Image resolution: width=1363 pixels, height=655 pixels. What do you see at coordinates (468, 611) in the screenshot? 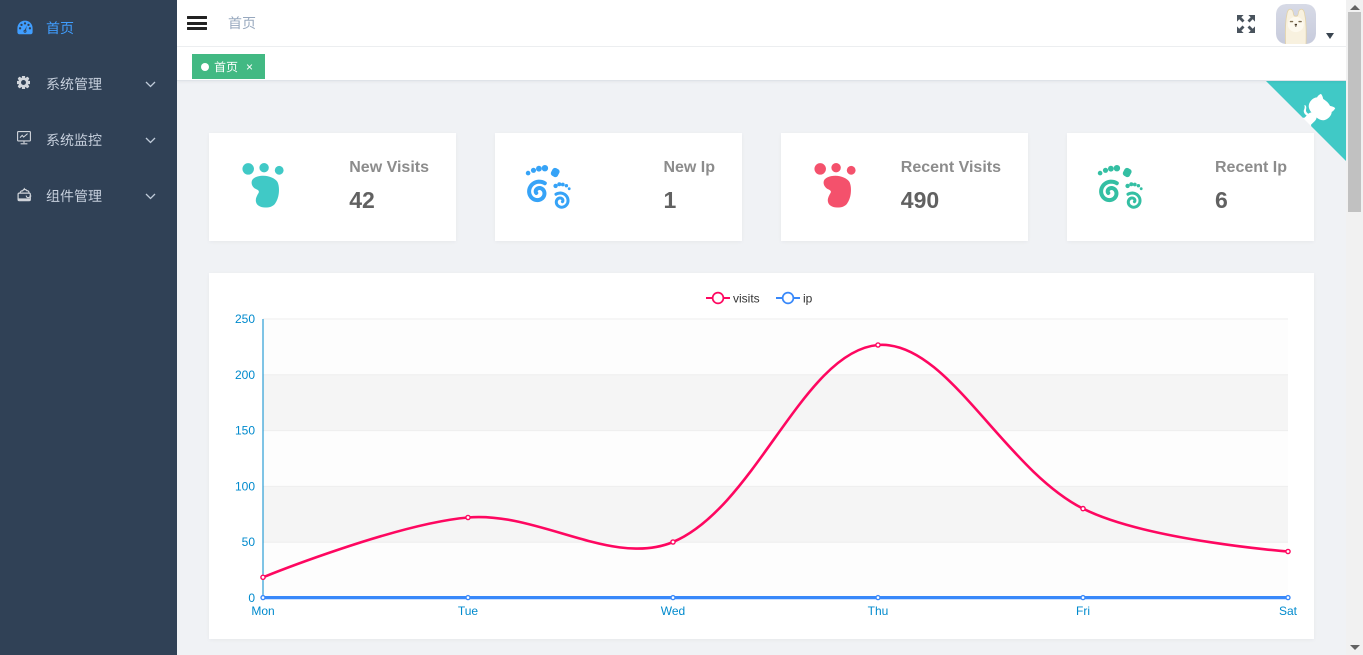
I see `svg-text: Tue` at bounding box center [468, 611].